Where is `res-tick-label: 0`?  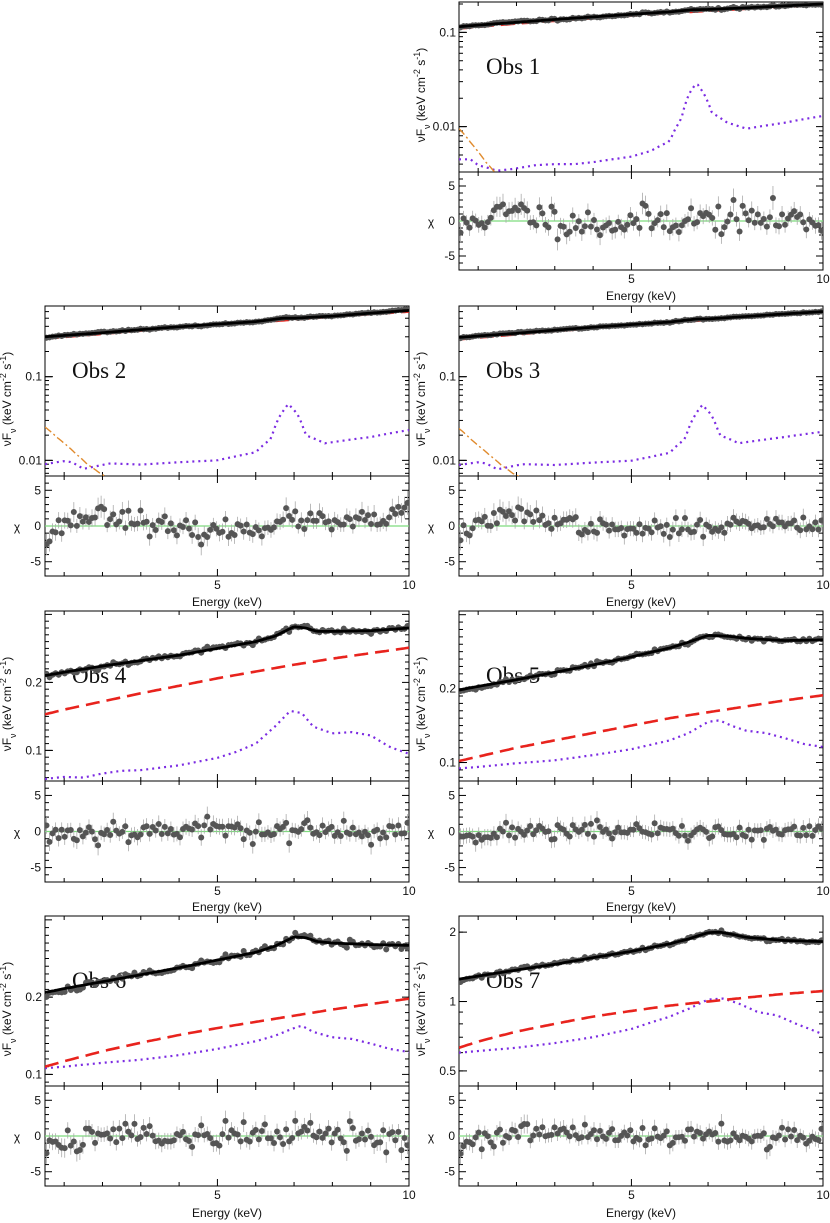
res-tick-label: 0 is located at coordinates (451, 526).